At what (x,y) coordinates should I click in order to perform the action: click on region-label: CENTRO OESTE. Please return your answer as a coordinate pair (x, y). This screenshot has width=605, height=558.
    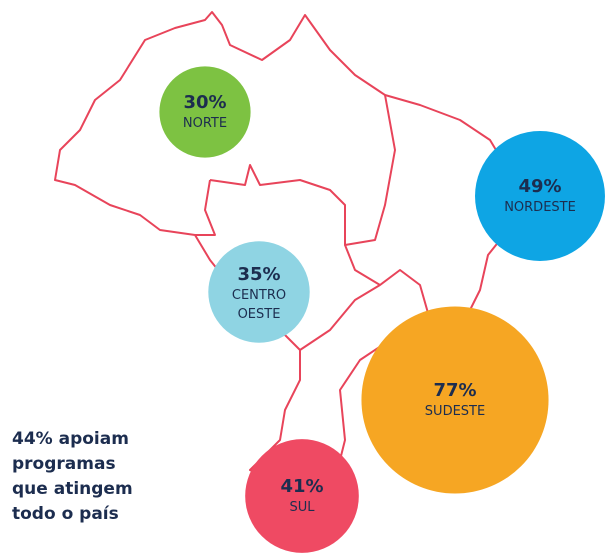
    Looking at the image, I should click on (259, 305).